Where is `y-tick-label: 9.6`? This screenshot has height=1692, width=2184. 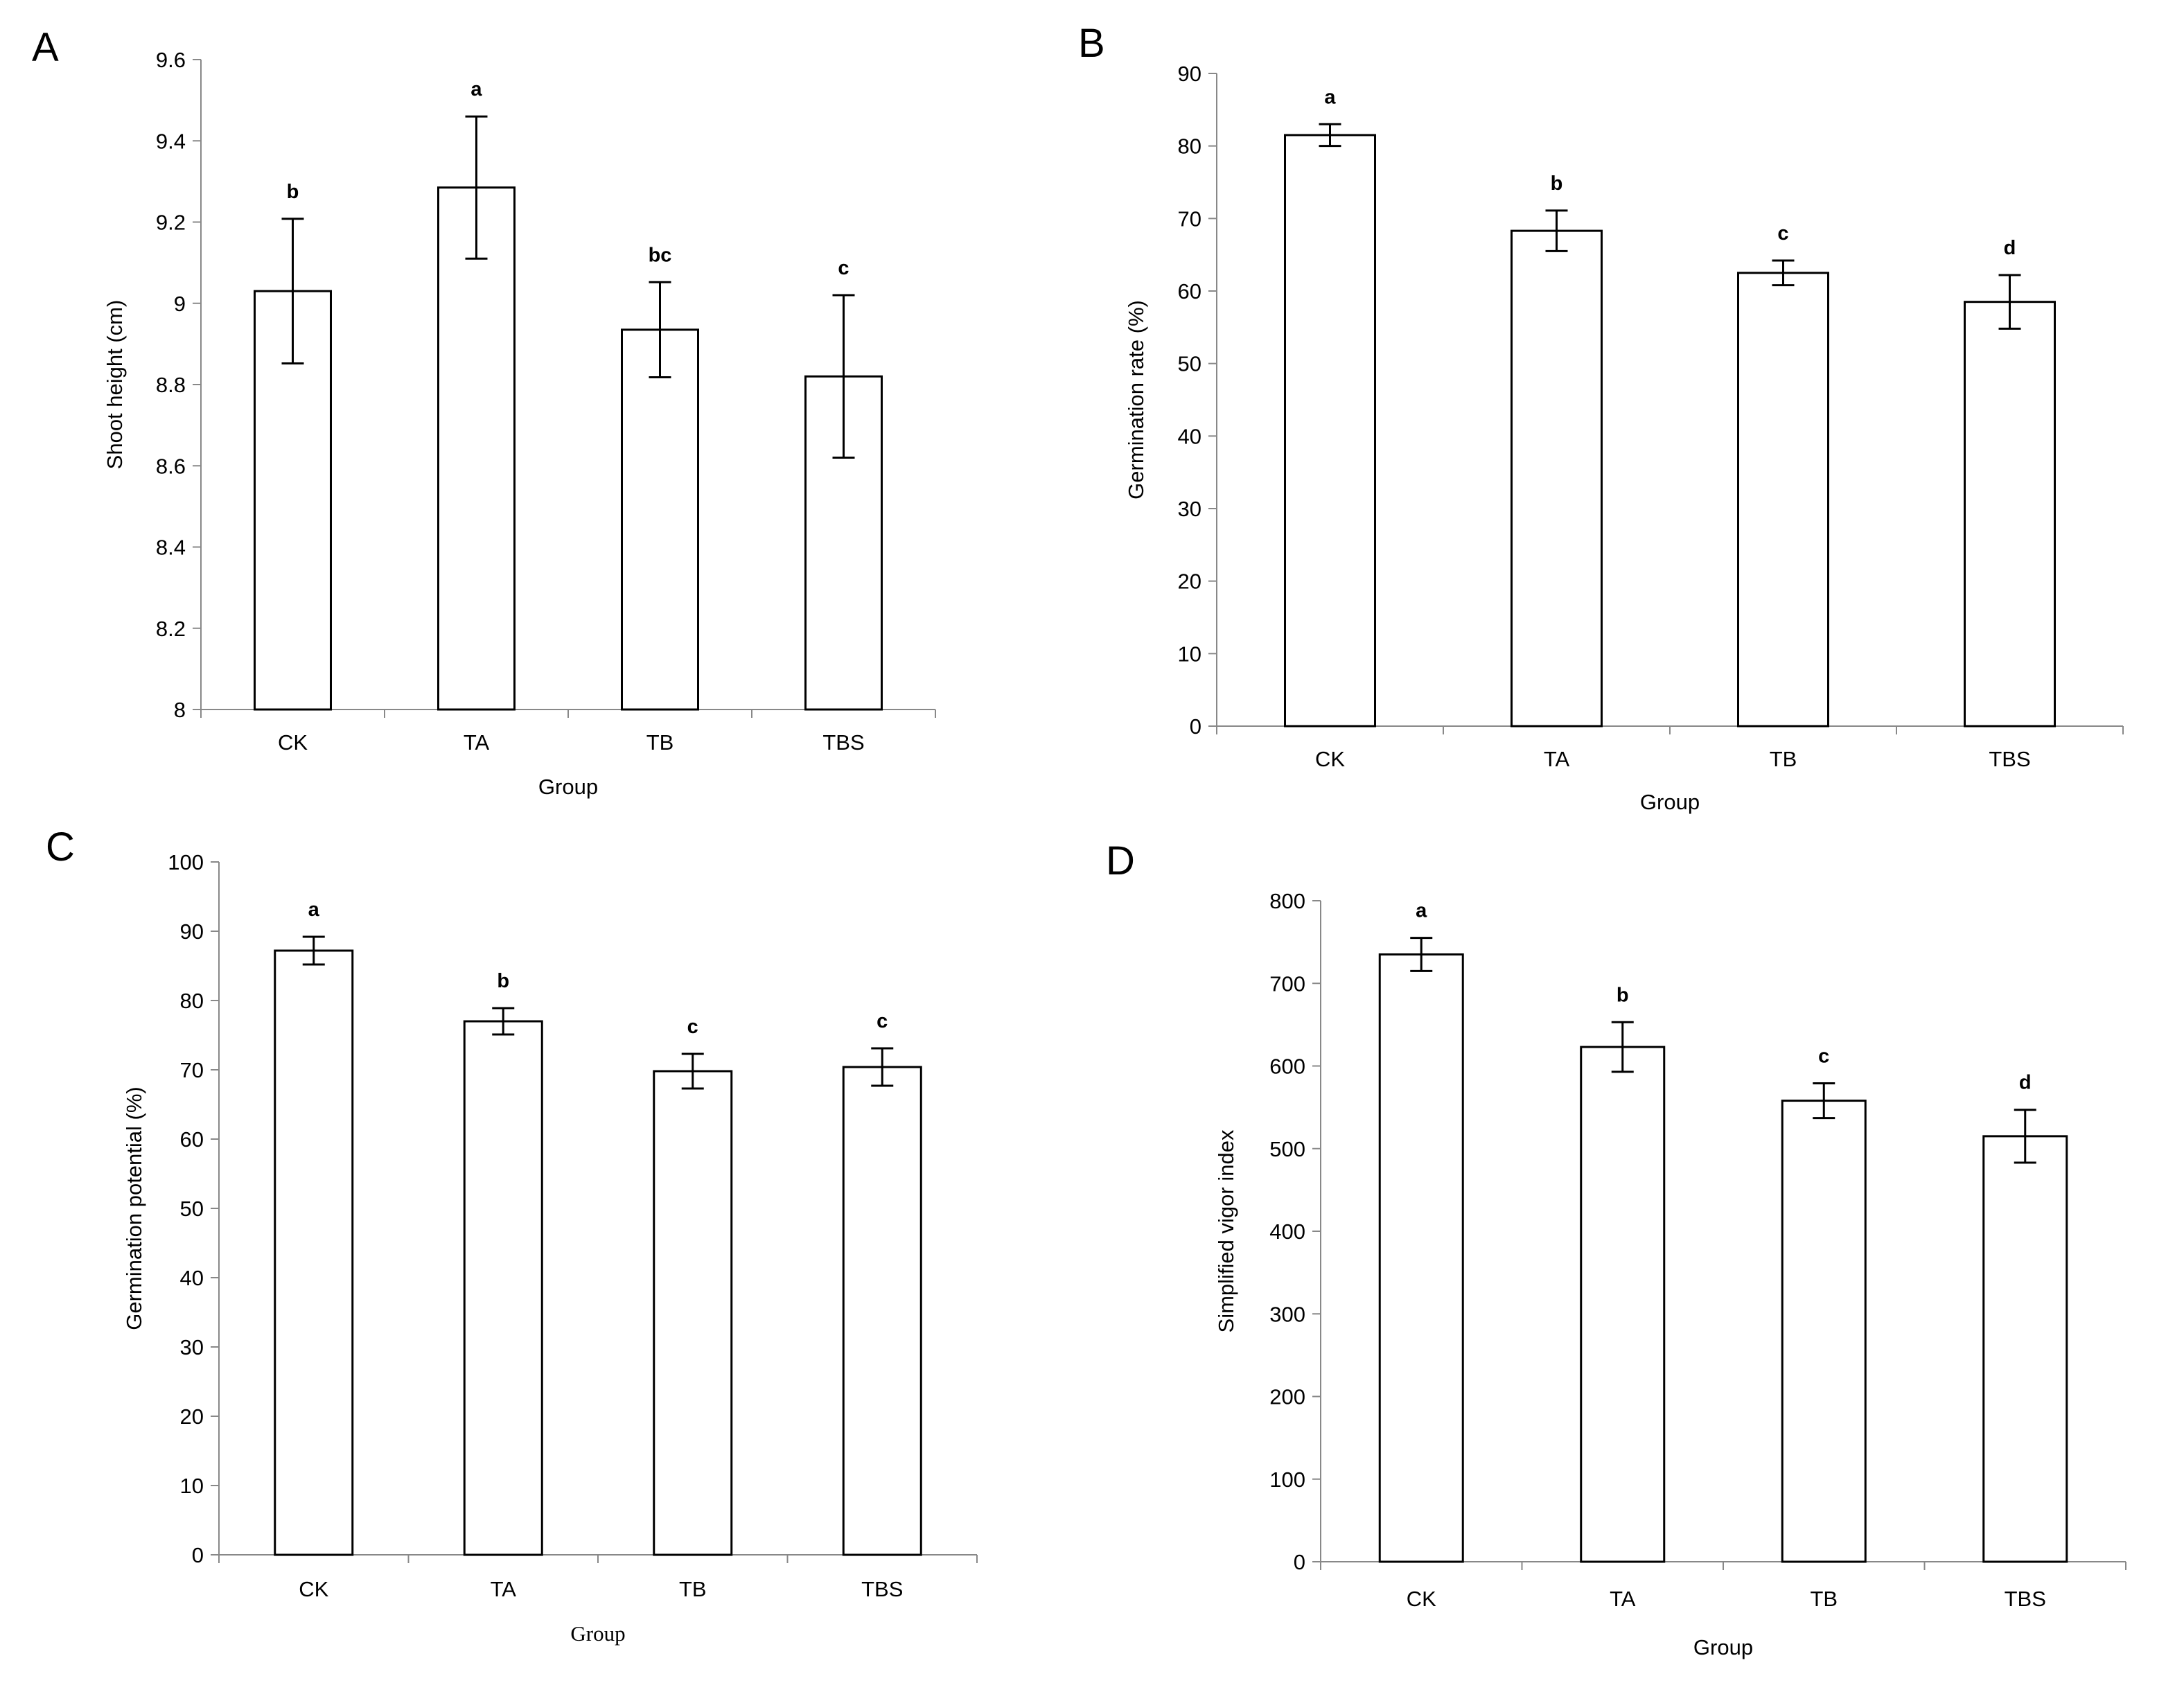 y-tick-label: 9.6 is located at coordinates (171, 60).